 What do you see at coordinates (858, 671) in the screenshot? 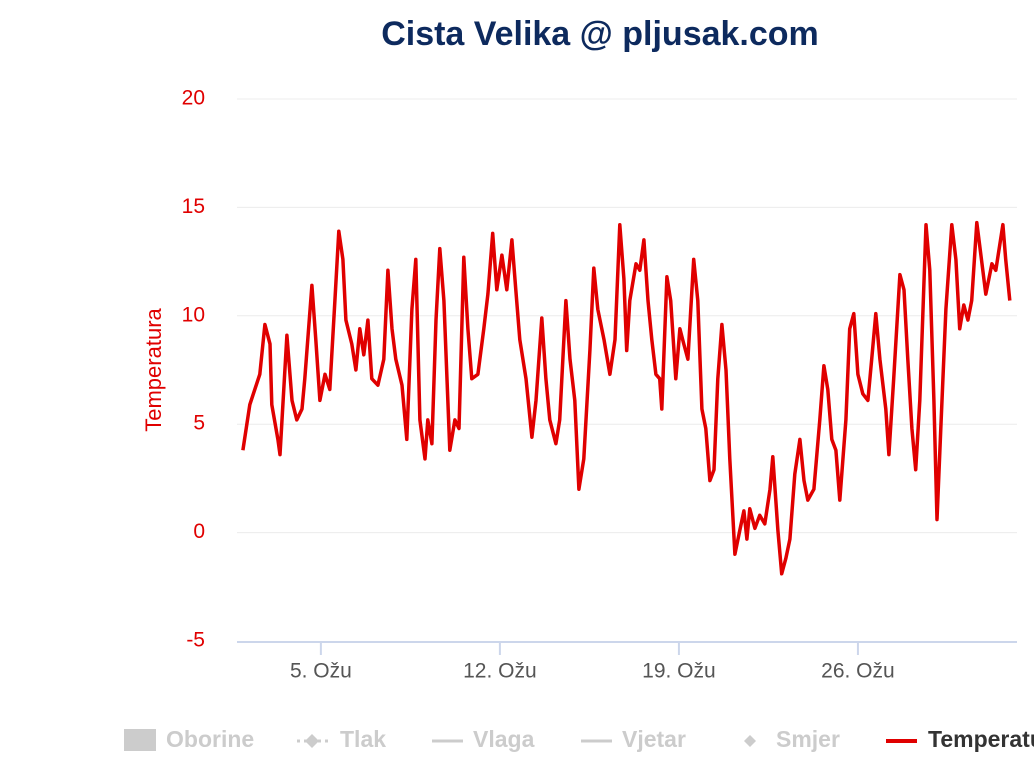
I see `x-tick-label: 26. Ožu` at bounding box center [858, 671].